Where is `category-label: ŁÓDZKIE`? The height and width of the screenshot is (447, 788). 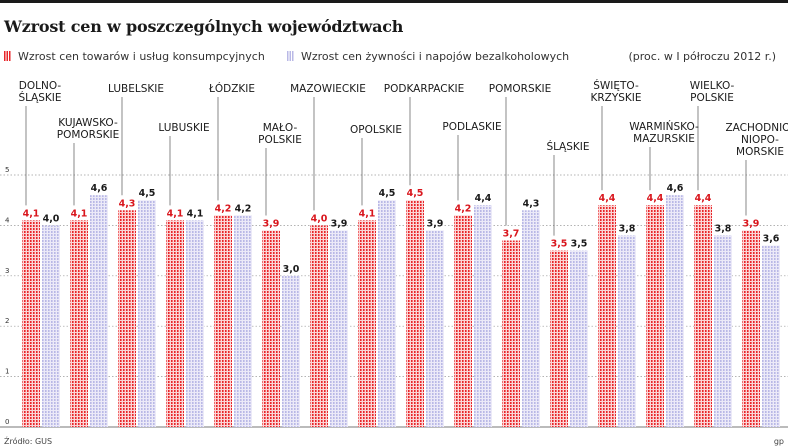
category-label: ŁÓDZKIE is located at coordinates (231, 88).